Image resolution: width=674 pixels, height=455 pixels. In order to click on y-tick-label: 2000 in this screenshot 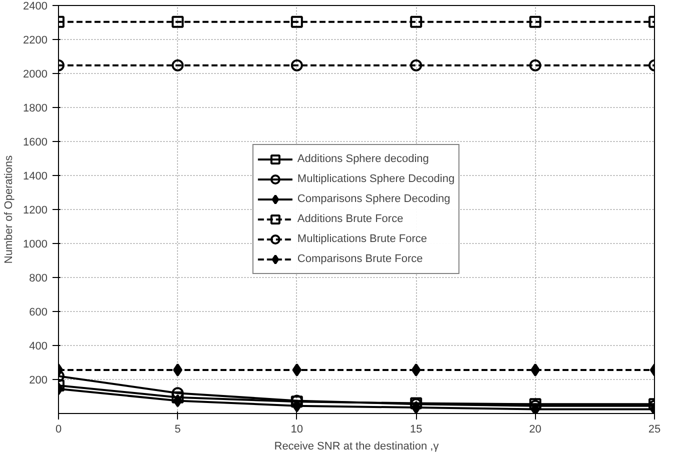, I will do `click(35, 74)`.